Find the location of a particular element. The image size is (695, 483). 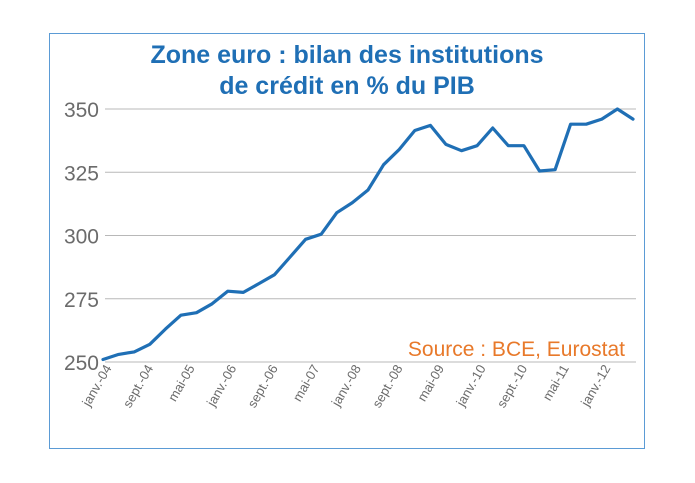

source-note: Source : BCE, Eurostat is located at coordinates (516, 349).